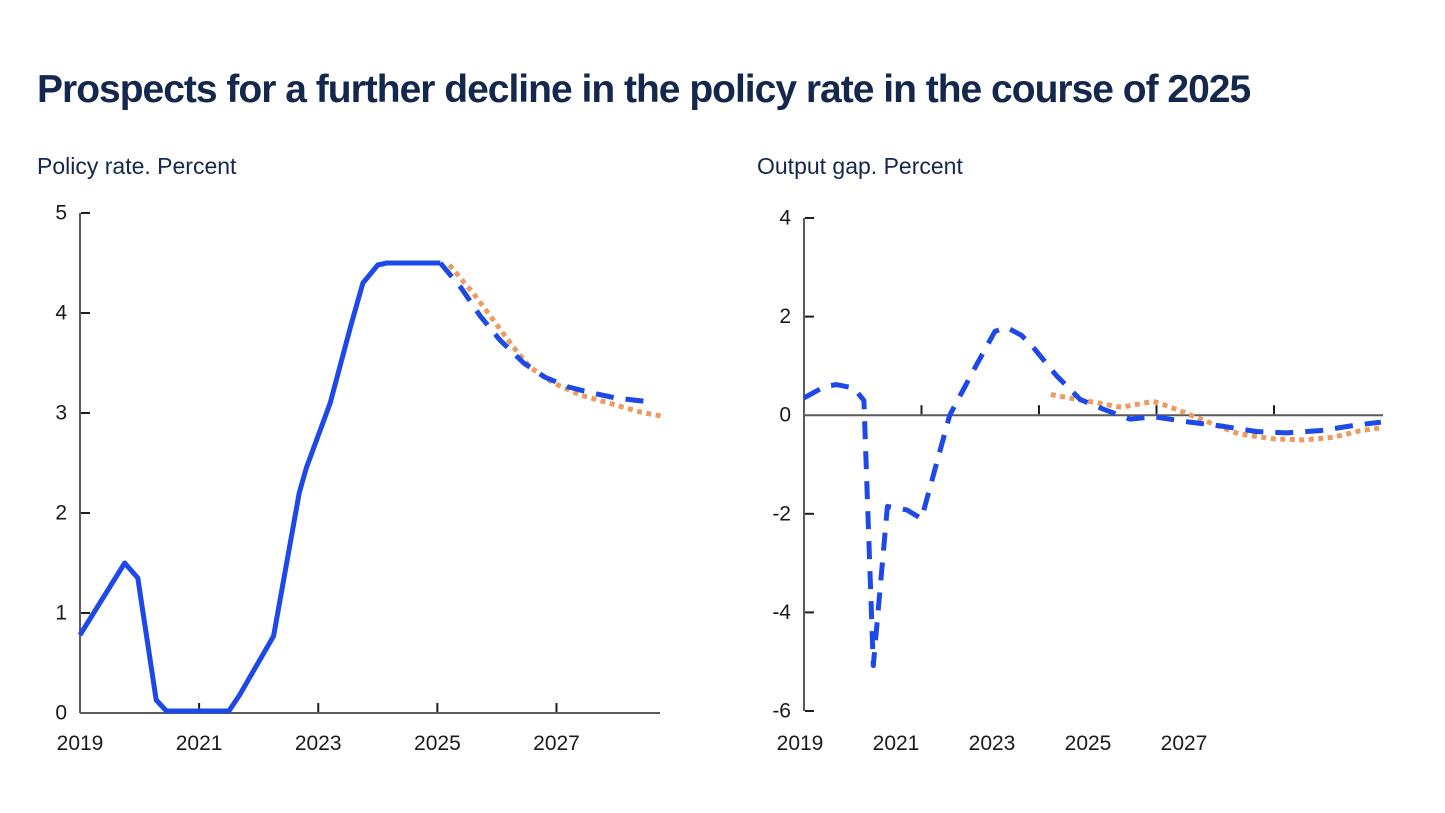 The image size is (1445, 813). I want to click on policy-rate-chart-subtitle: Policy rate. Percent, so click(137, 166).